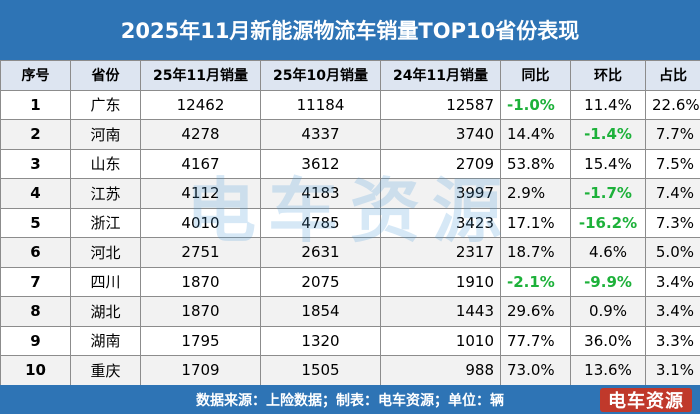  What do you see at coordinates (200, 75) in the screenshot?
I see `col-header-nov25: 25年11月销量` at bounding box center [200, 75].